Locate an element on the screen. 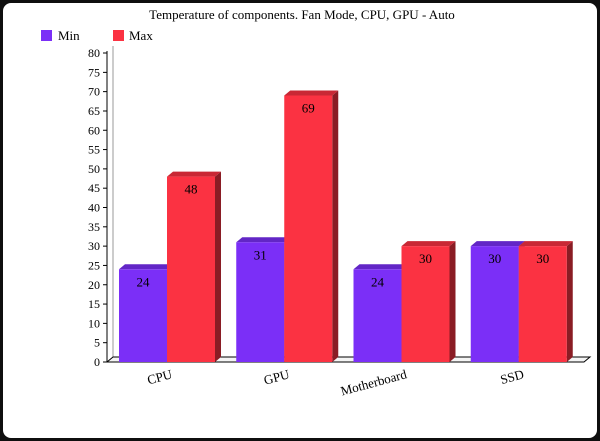 The image size is (600, 441). data-label: 69 is located at coordinates (308, 107).